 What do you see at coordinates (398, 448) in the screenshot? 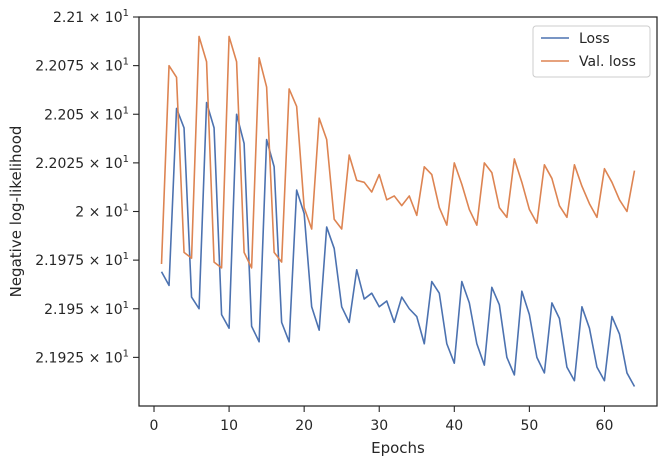
I see `x-axis-label: Epochs` at bounding box center [398, 448].